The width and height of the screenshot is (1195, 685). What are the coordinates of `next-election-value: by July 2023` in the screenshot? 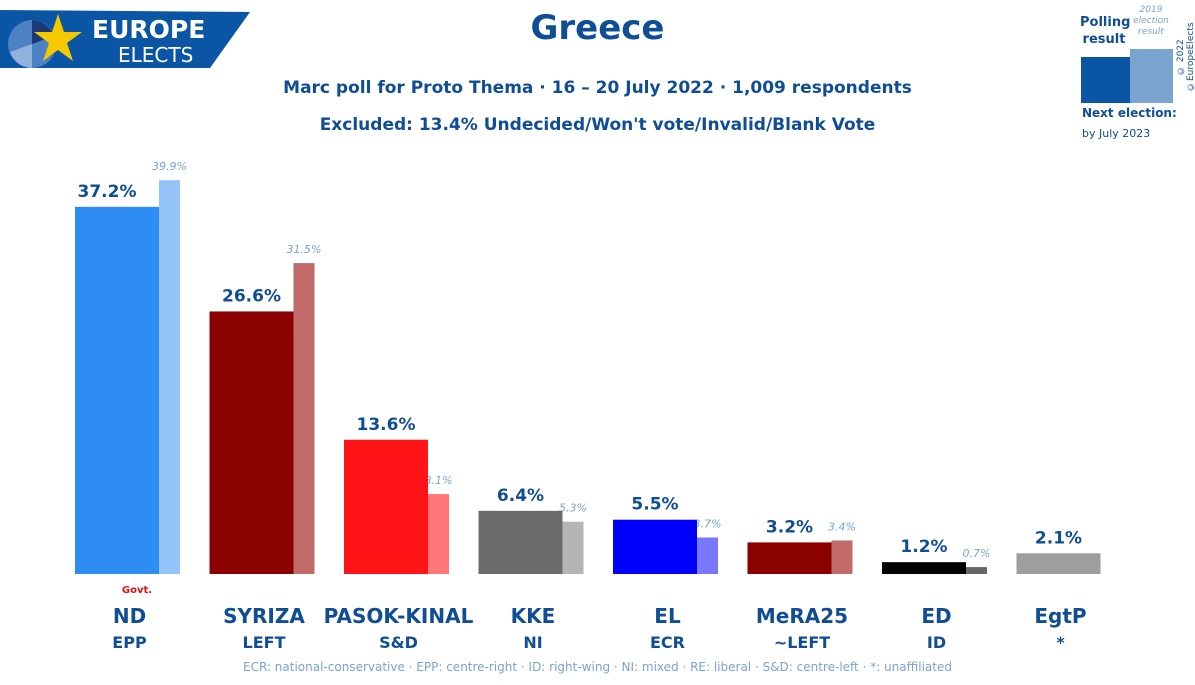 It's located at (1116, 133).